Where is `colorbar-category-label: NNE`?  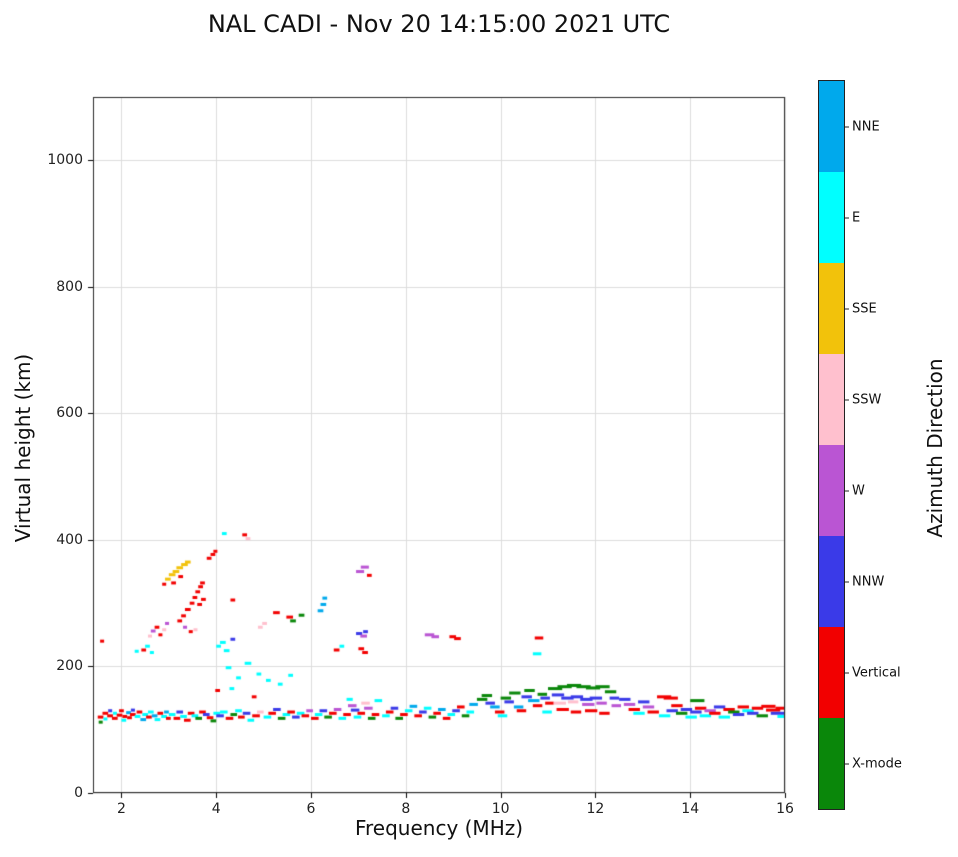 colorbar-category-label: NNE is located at coordinates (866, 126).